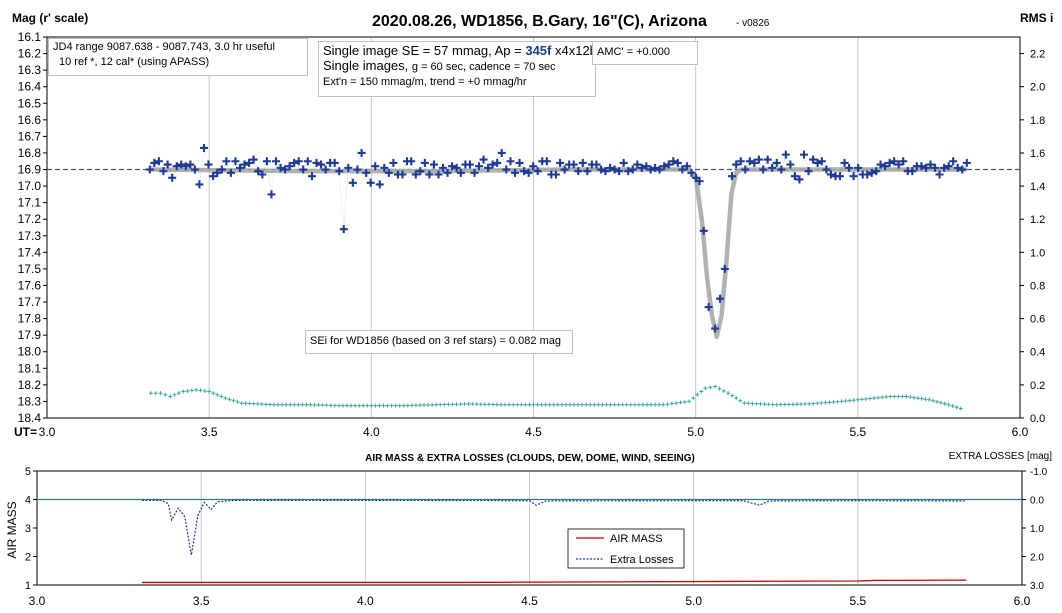 This screenshot has width=1062, height=613. What do you see at coordinates (642, 560) in the screenshot?
I see `legend-extra-losses-label: Extra Losses` at bounding box center [642, 560].